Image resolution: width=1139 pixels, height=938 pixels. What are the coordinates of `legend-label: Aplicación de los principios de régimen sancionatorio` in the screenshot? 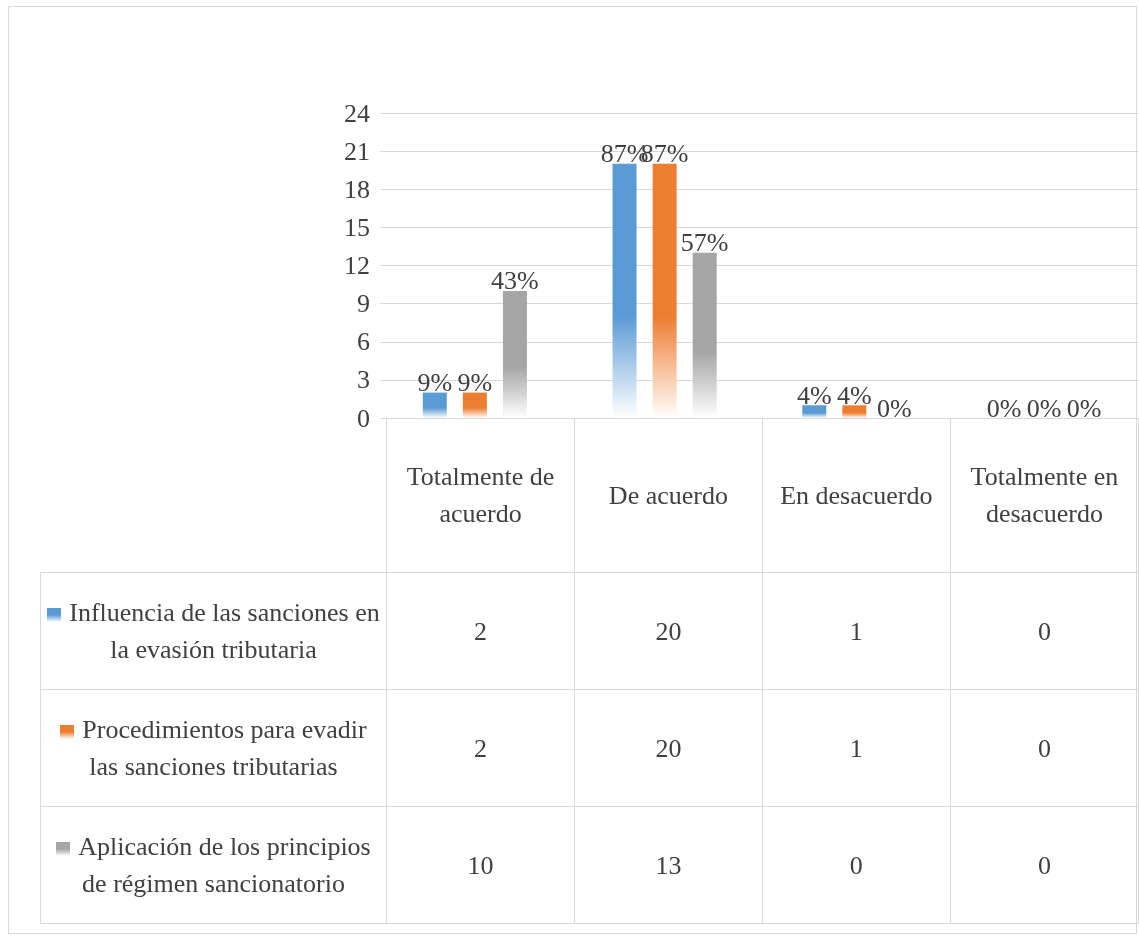 It's located at (213, 865).